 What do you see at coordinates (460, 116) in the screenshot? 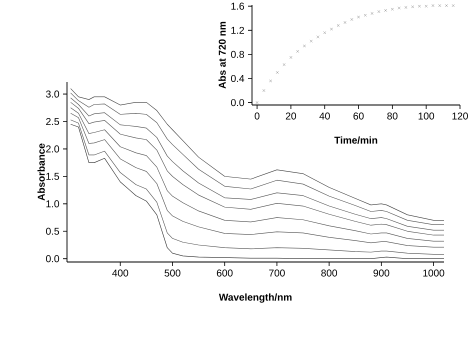
I see `x-tick-label: 120` at bounding box center [460, 116].